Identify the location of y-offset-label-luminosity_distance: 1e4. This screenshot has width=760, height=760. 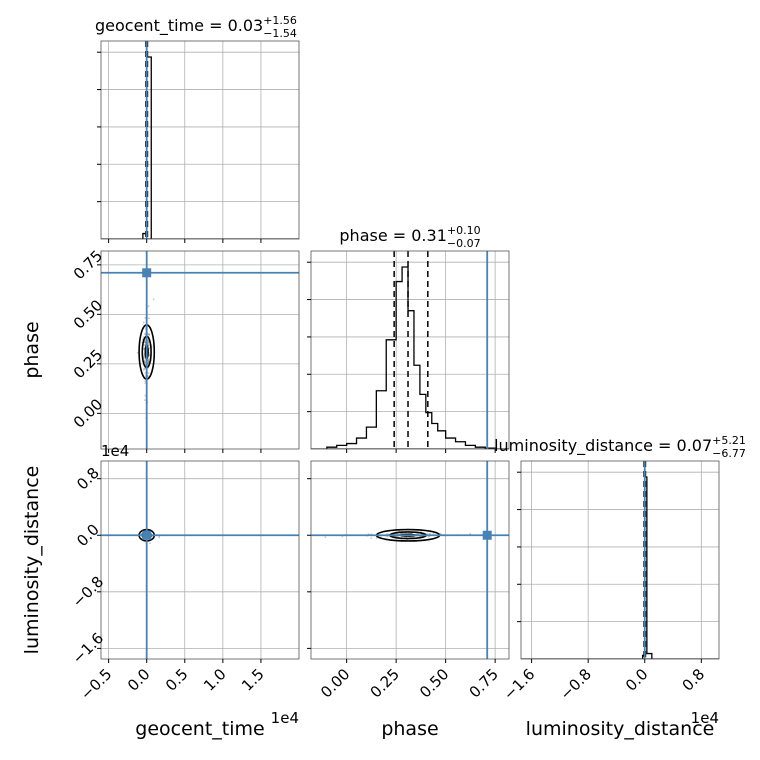
(115, 451).